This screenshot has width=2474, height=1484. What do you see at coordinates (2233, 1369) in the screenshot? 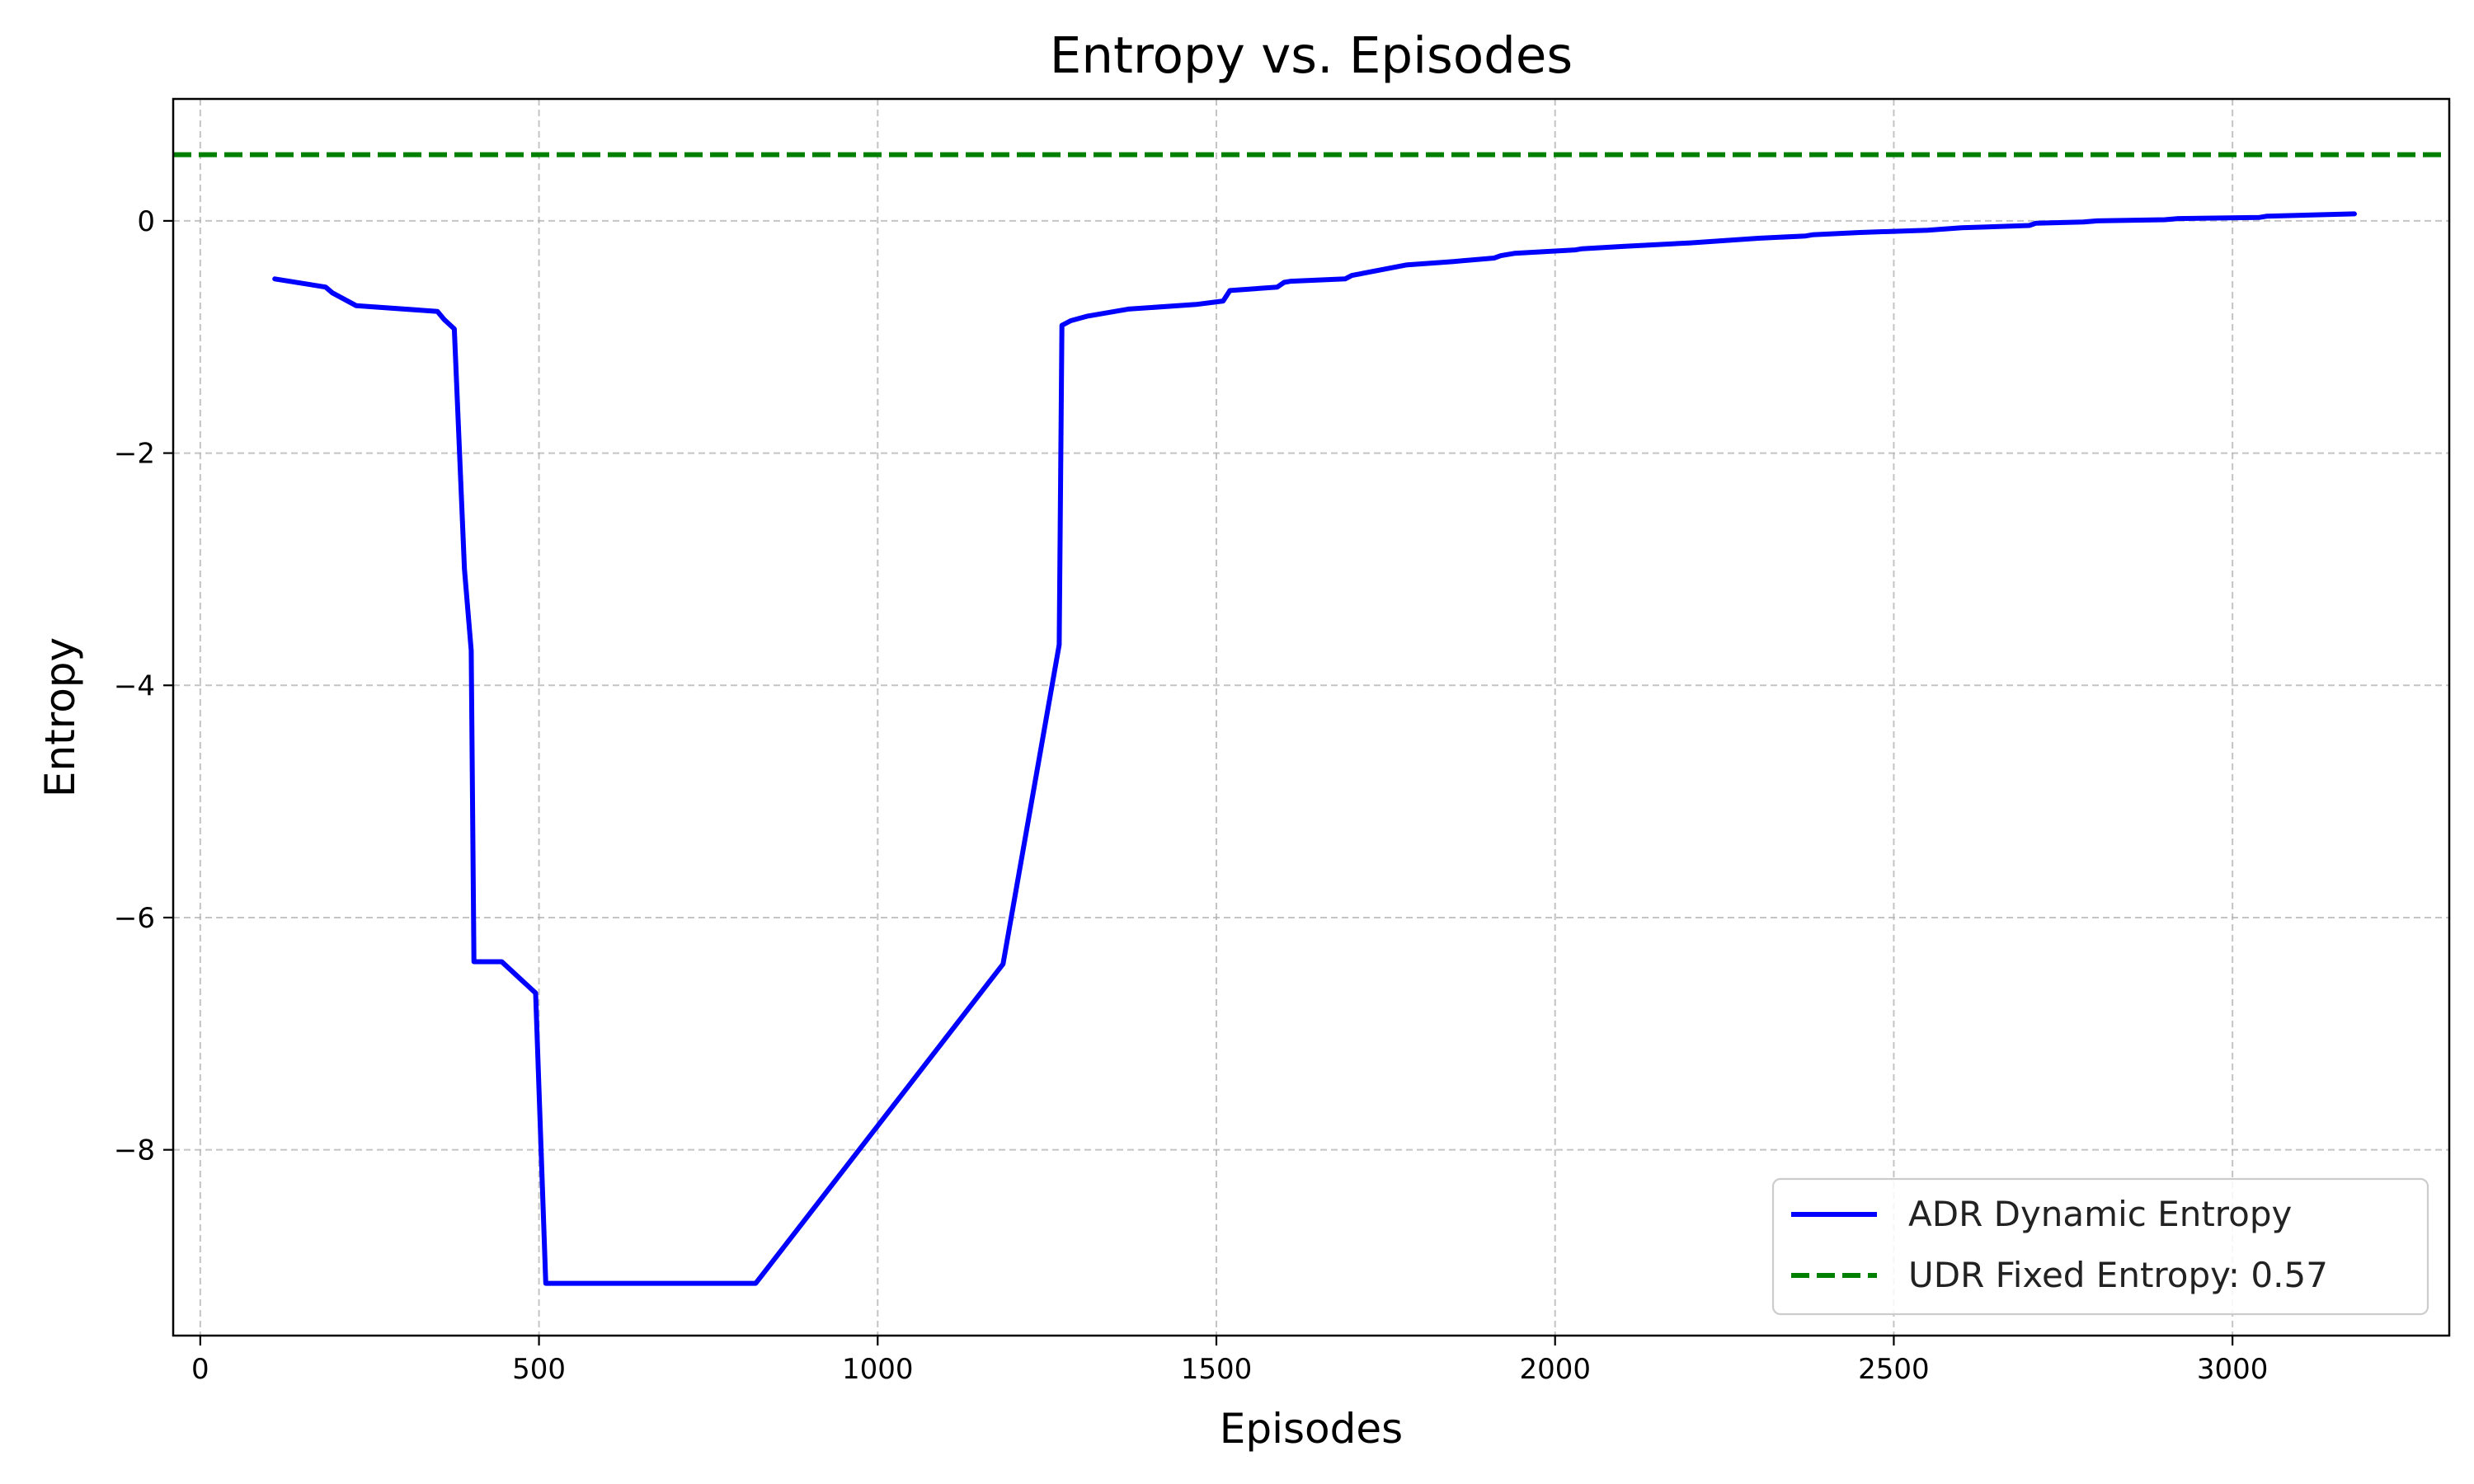
I see `x-tick-label: 3000` at bounding box center [2233, 1369].